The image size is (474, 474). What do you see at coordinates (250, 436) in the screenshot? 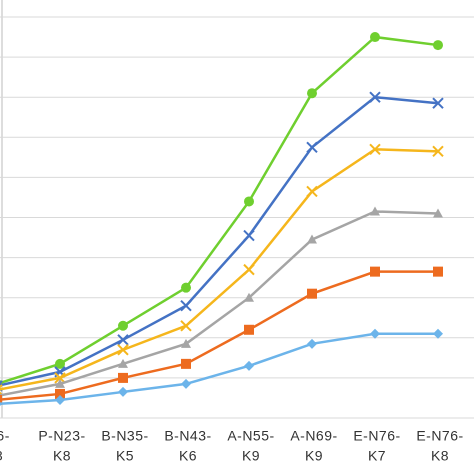
I see `x-tick-label: A-N55-` at bounding box center [250, 436].